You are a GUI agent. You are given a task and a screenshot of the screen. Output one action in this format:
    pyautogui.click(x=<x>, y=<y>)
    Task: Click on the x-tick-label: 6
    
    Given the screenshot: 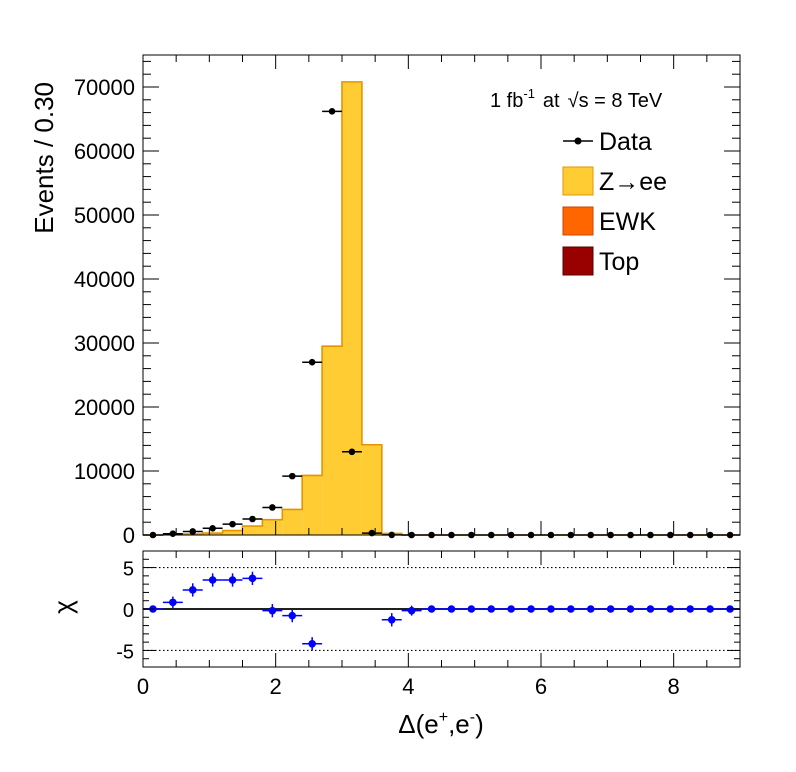 What is the action you would take?
    pyautogui.click(x=541, y=686)
    